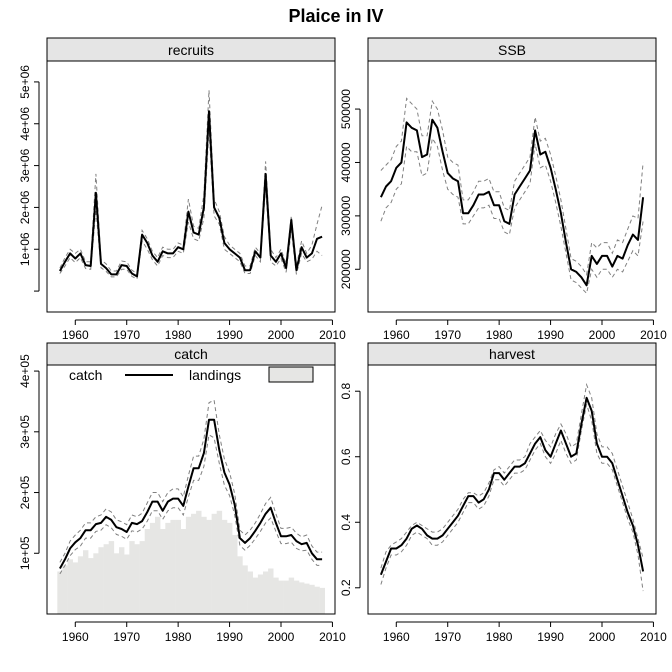  What do you see at coordinates (25, 432) in the screenshot?
I see `y-tick-label: 3e+05` at bounding box center [25, 432].